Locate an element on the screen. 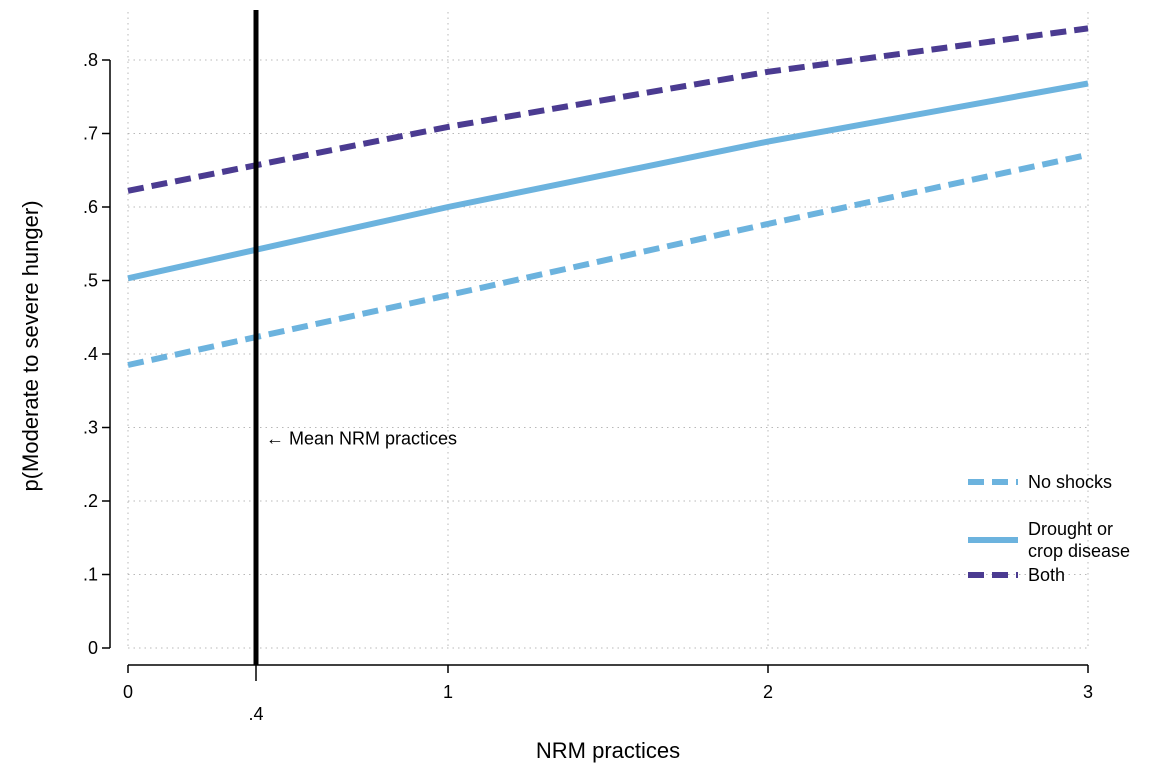  y-tick-label: .7 is located at coordinates (90, 134).